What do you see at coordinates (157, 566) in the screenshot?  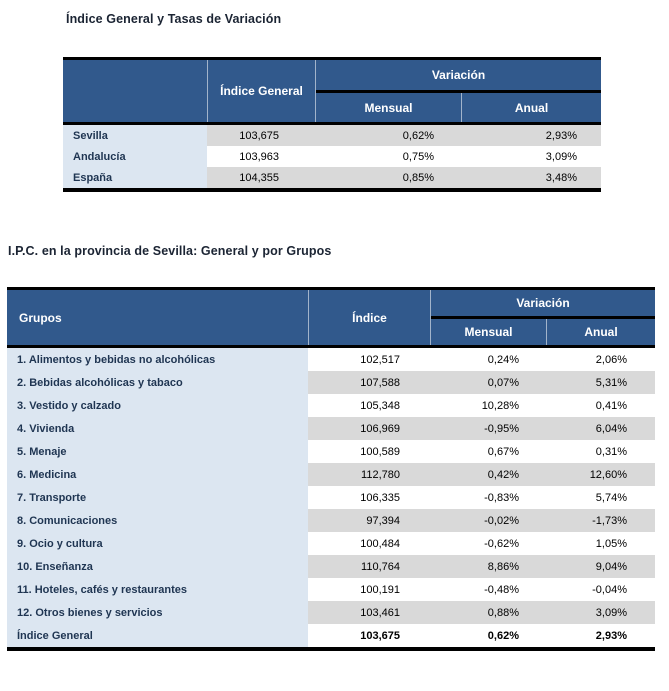 I see `row-label: 10. Enseñanza` at bounding box center [157, 566].